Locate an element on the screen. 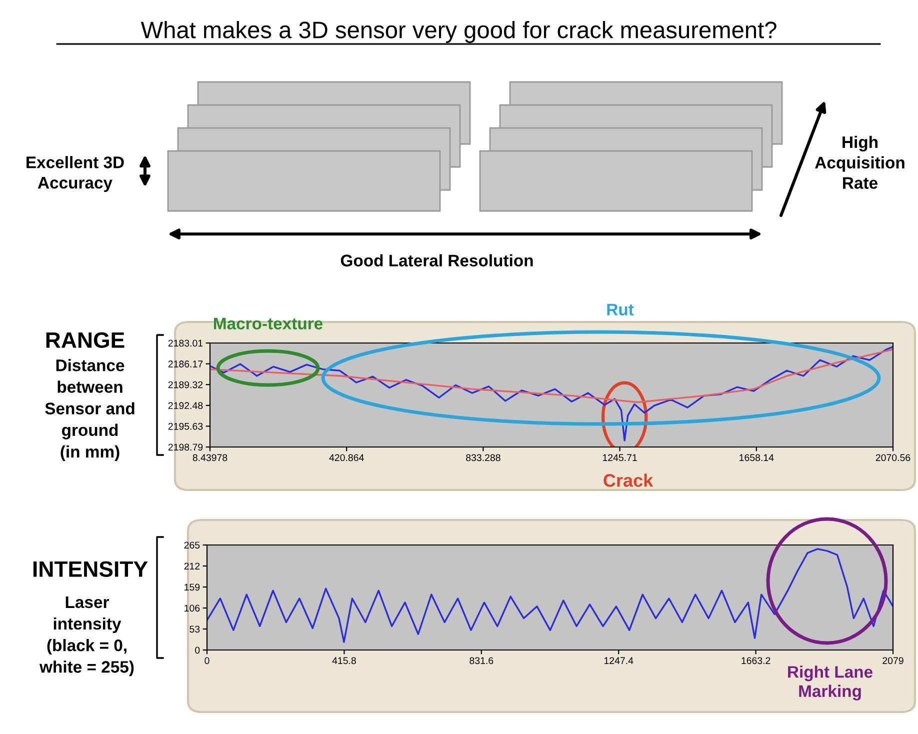 This screenshot has width=918, height=734. y-tick-label: 2189.32 is located at coordinates (185, 384).